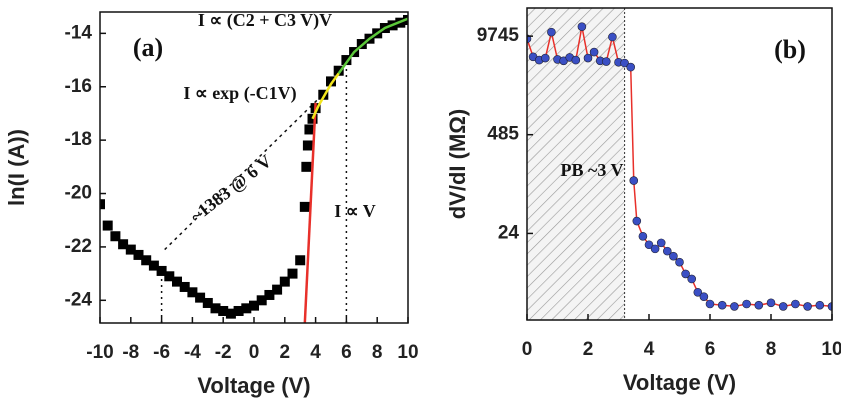 Image resolution: width=841 pixels, height=402 pixels. Describe the element at coordinates (148, 47) in the screenshot. I see `annotation: (a)` at that location.